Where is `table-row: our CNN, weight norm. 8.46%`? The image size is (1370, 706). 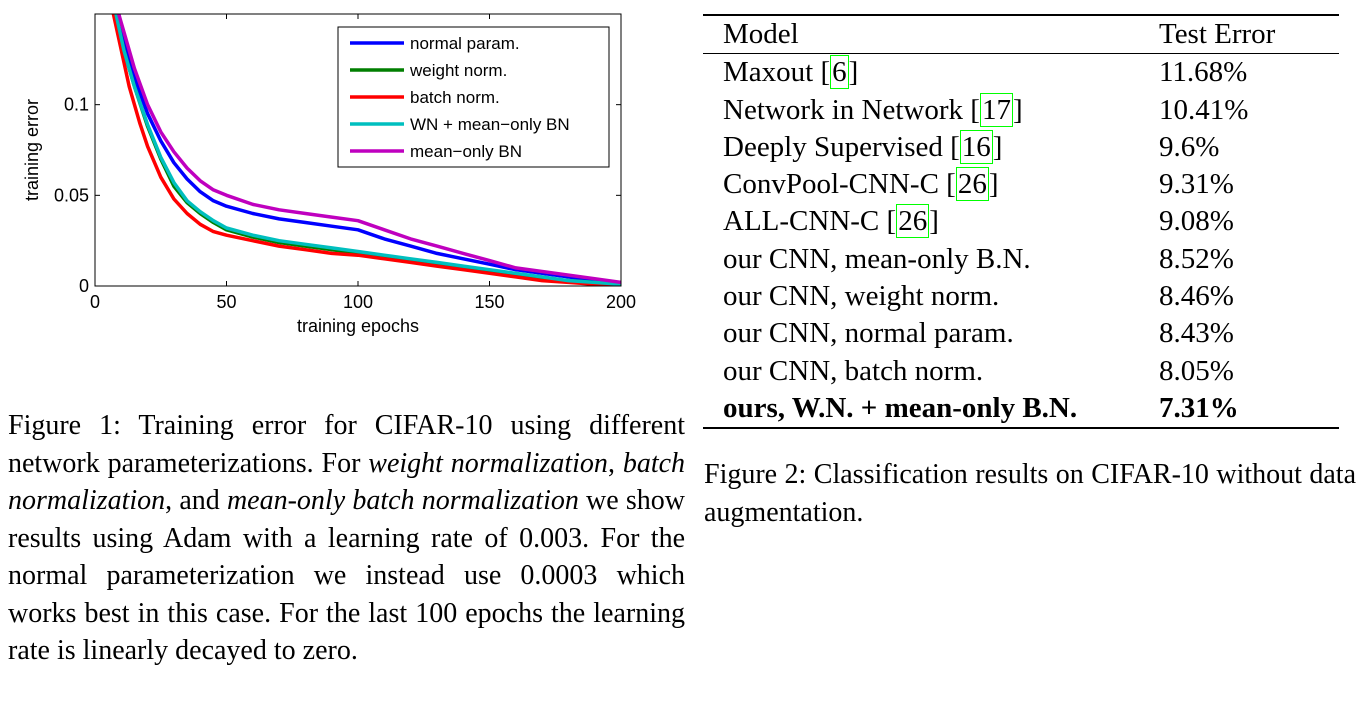
table-row: our CNN, weight norm. 8.46% is located at coordinates (1021, 296).